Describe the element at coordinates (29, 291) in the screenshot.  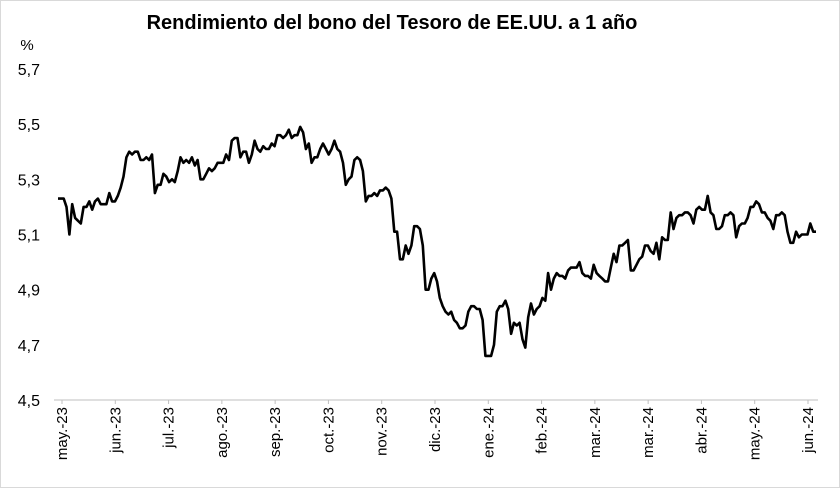
I see `y-tick-label: 4,9` at that location.